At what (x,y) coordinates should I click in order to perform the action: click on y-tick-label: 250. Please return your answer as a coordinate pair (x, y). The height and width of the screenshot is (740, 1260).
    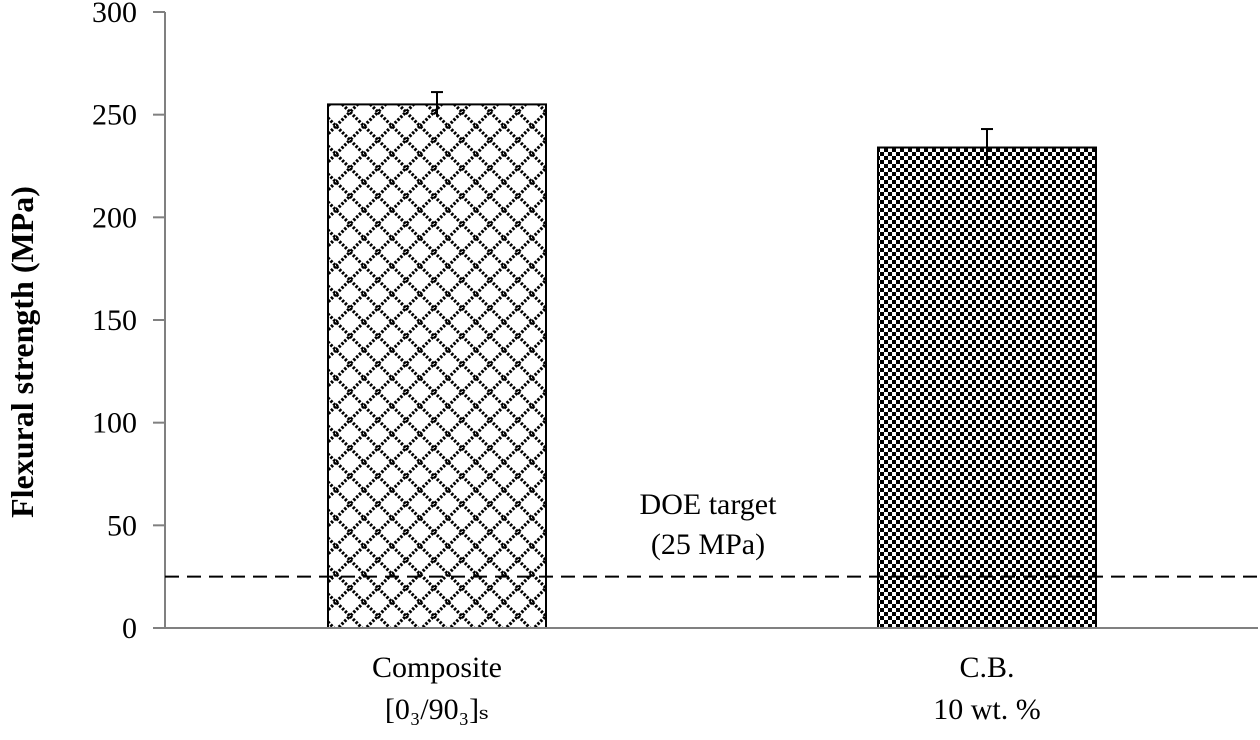
    Looking at the image, I should click on (114, 115).